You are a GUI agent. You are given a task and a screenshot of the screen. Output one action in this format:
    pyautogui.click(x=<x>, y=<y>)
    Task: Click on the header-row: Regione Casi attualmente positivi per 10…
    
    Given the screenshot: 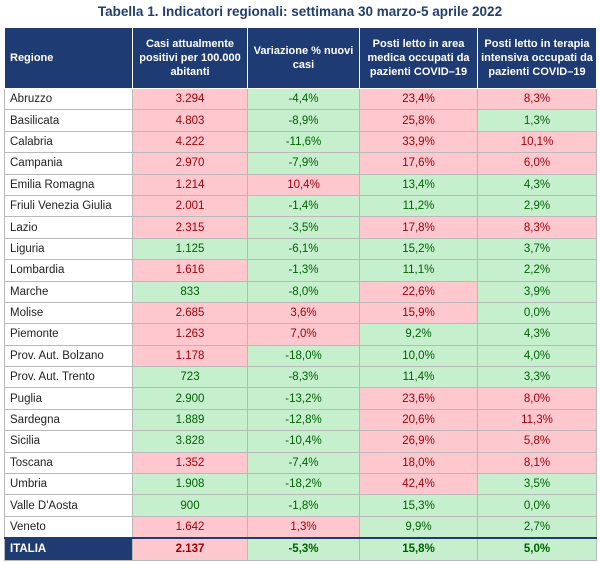 What is the action you would take?
    pyautogui.click(x=300, y=58)
    